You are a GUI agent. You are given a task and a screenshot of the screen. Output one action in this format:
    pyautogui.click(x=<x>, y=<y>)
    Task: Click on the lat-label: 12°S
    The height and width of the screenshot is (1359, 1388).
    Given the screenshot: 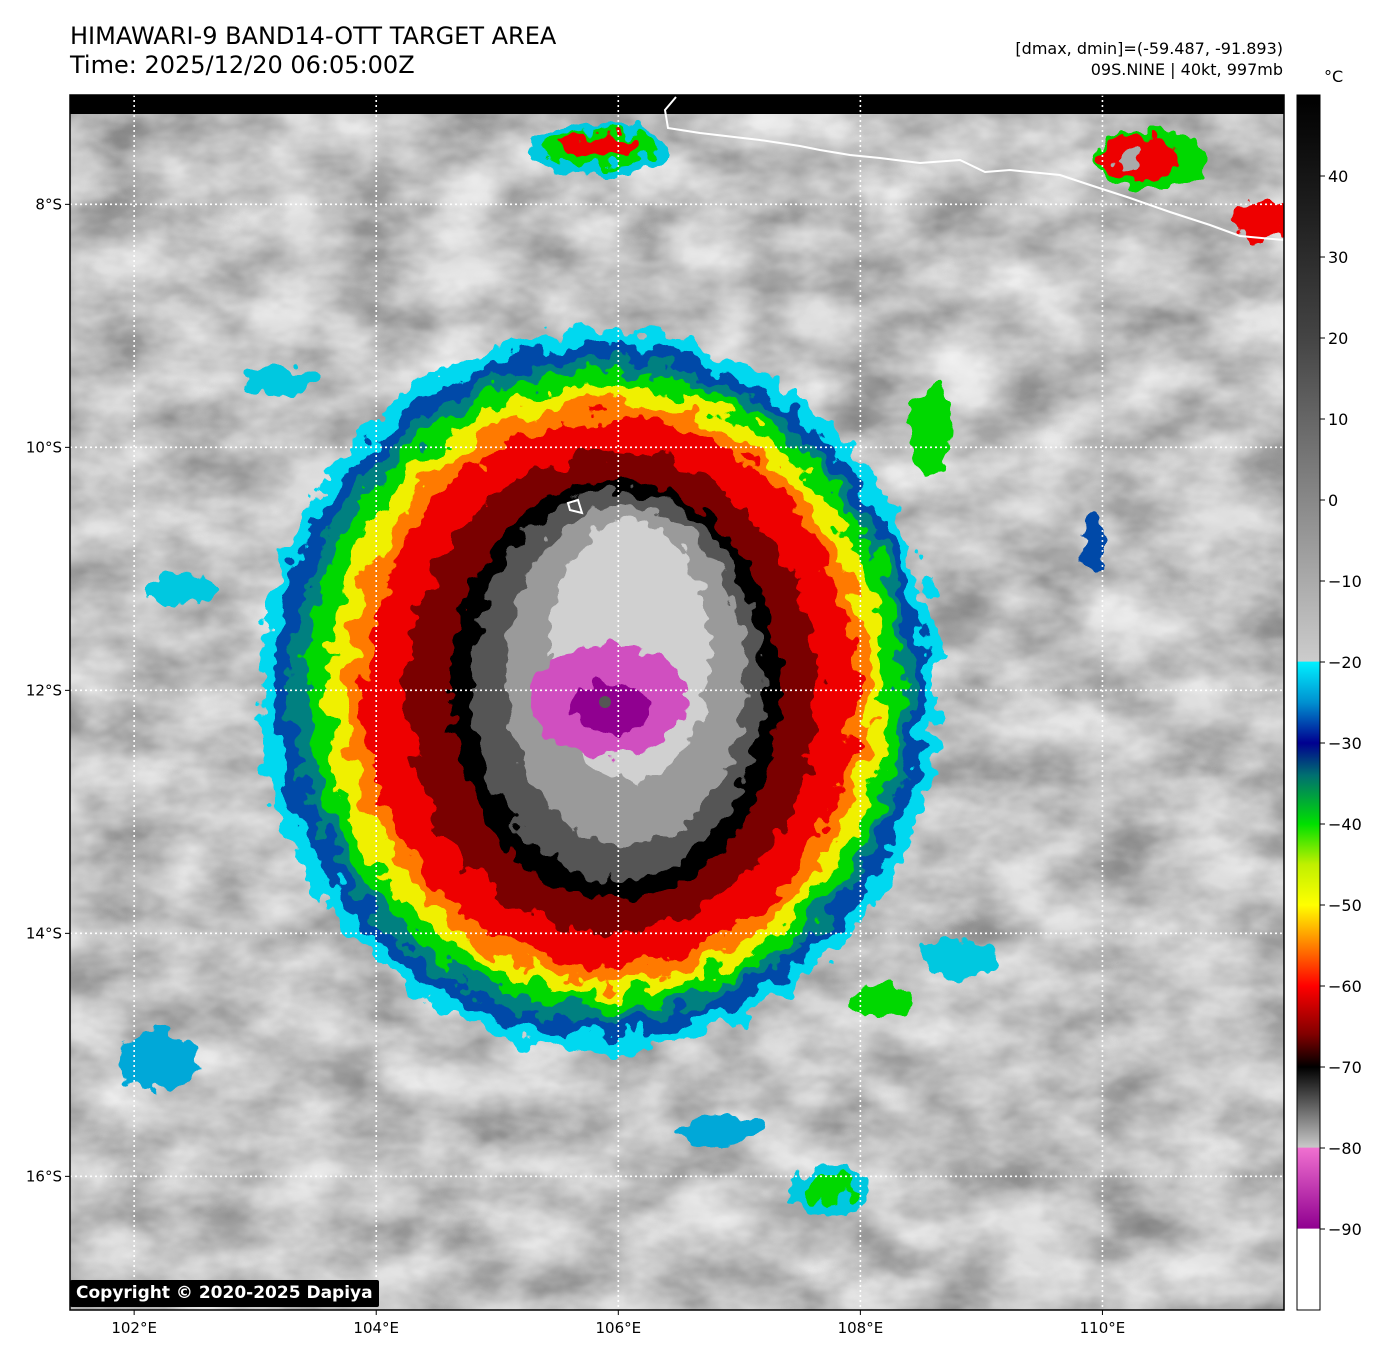 What is the action you would take?
    pyautogui.click(x=44, y=690)
    